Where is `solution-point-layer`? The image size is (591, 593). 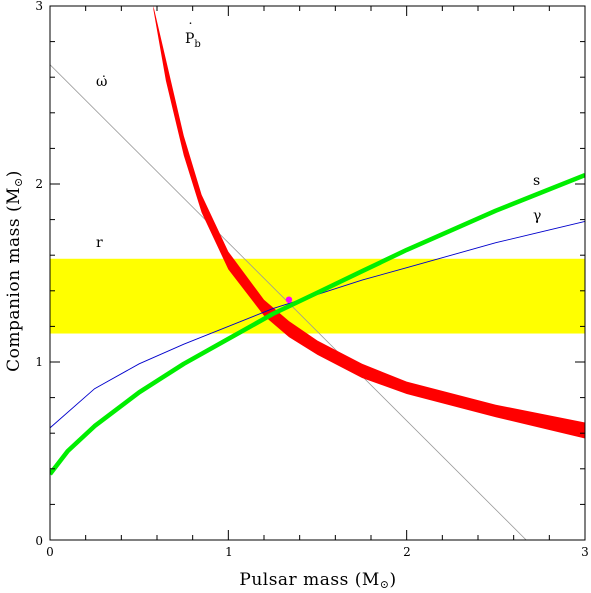 solution-point-layer is located at coordinates (289, 299).